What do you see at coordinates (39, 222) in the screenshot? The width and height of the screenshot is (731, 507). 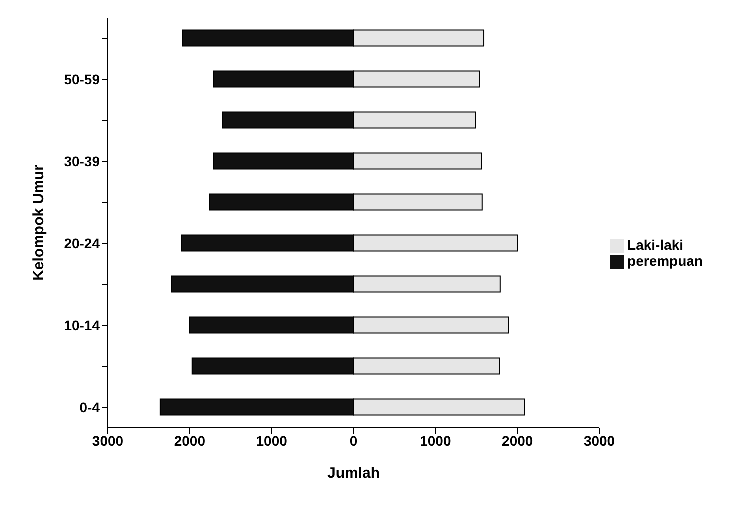 I see `y-axis-title: Kelompok Umur` at bounding box center [39, 222].